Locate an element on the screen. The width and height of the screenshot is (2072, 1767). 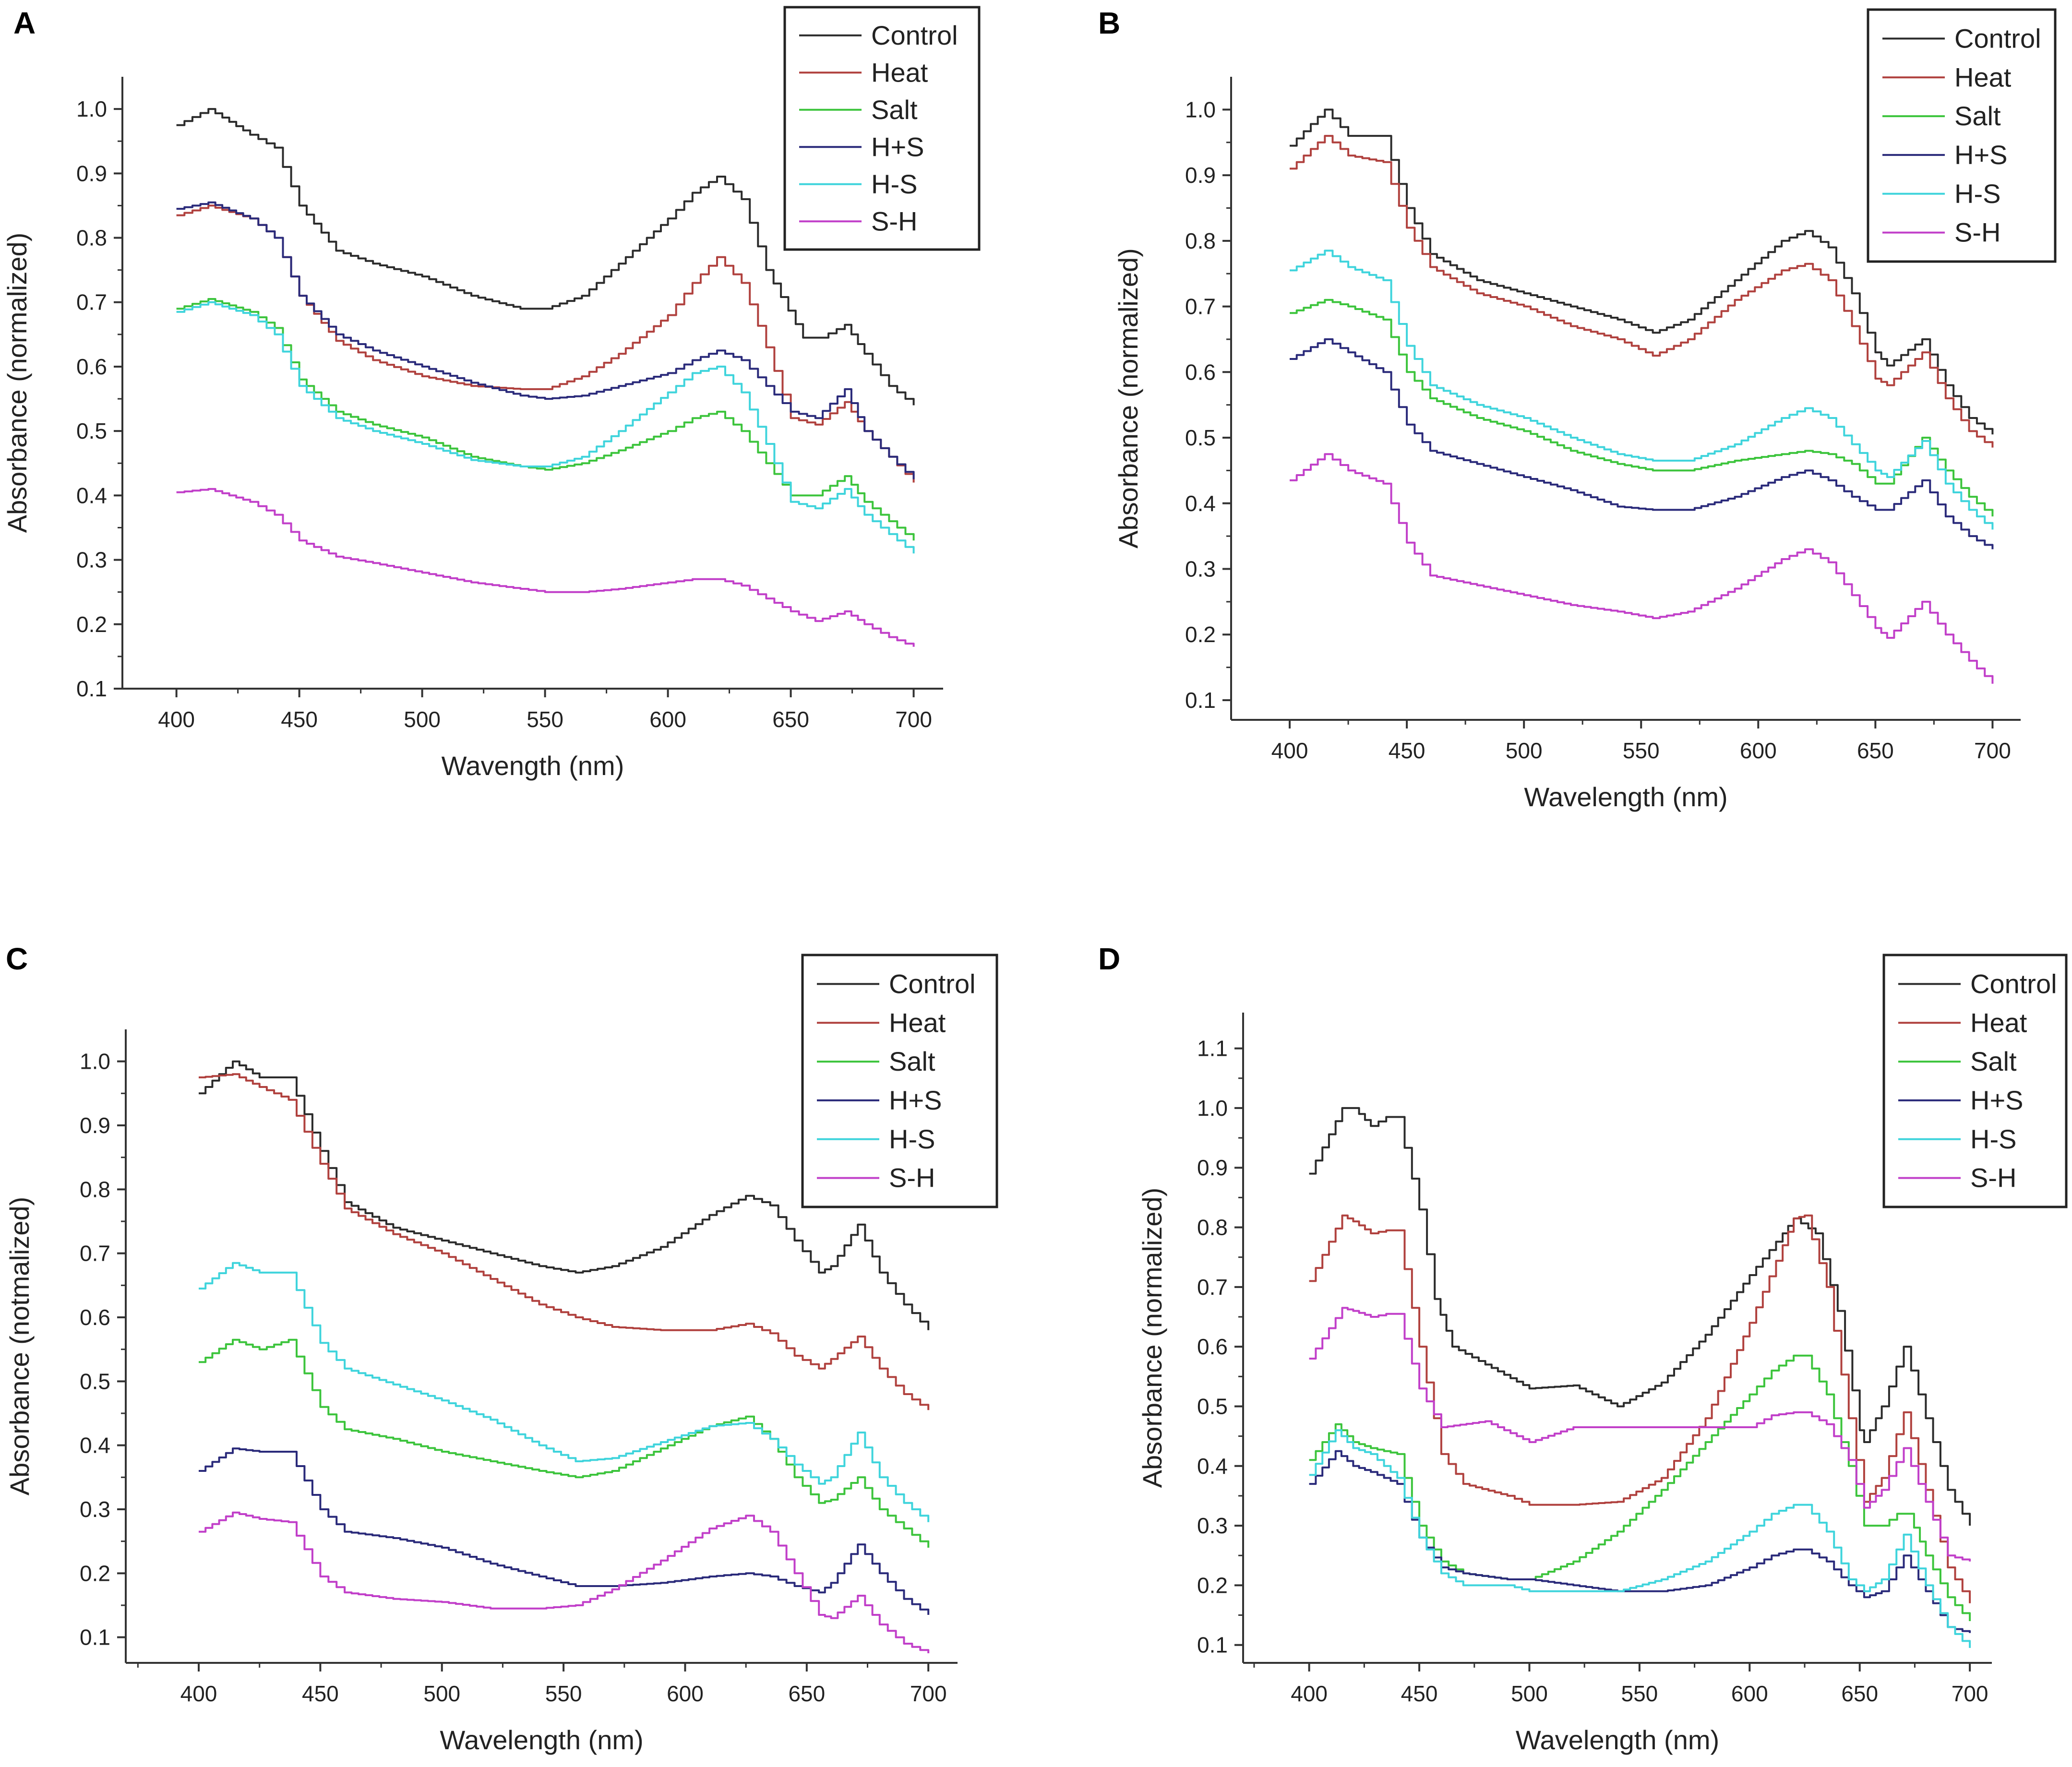
series-line-salt is located at coordinates (545, 419).